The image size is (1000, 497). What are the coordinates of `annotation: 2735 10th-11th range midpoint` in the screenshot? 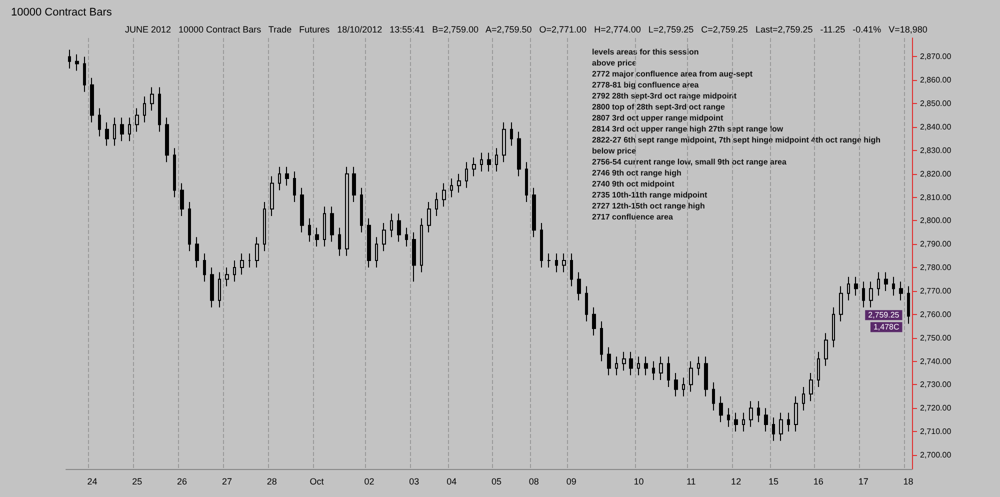 It's located at (650, 195).